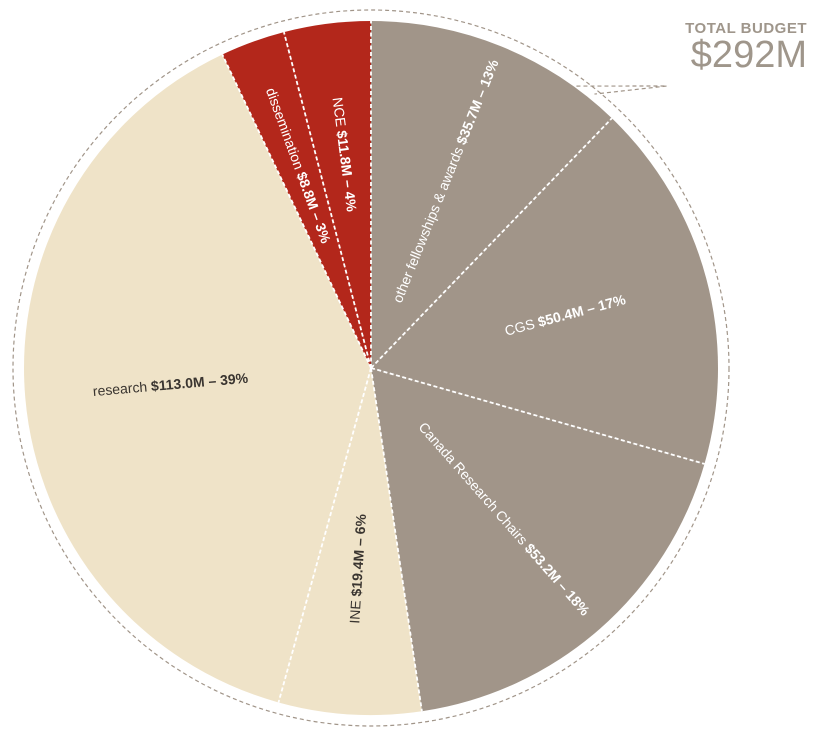  I want to click on slice-label-name: INE, so click(355, 610).